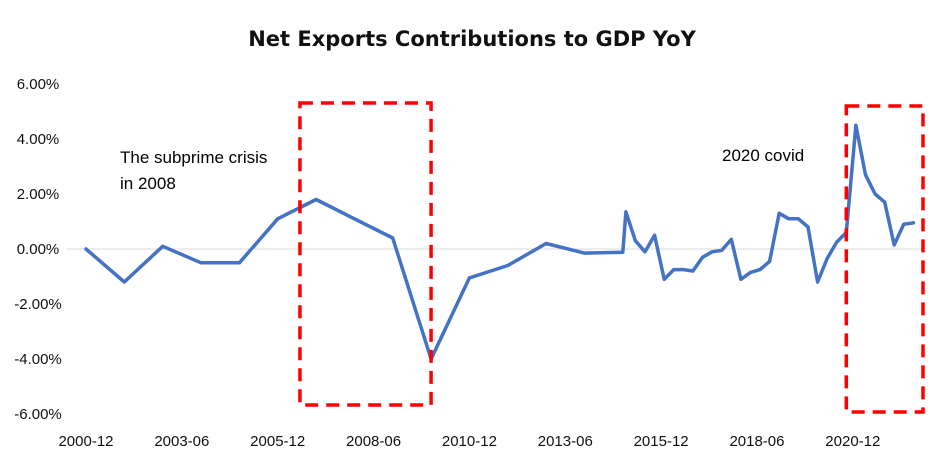 This screenshot has width=928, height=464. I want to click on x-tick-label: 2005-12, so click(277, 441).